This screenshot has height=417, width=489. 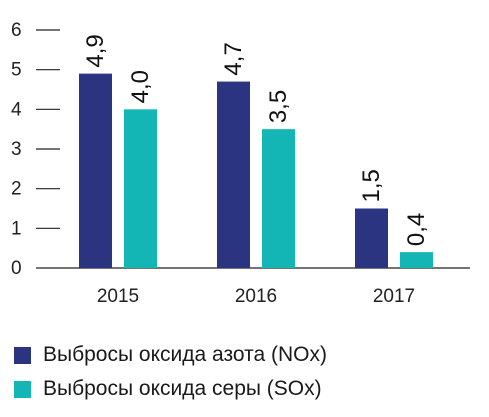 I want to click on legend-item-nox: Выбросы оксида азота (NOx), so click(x=244, y=355).